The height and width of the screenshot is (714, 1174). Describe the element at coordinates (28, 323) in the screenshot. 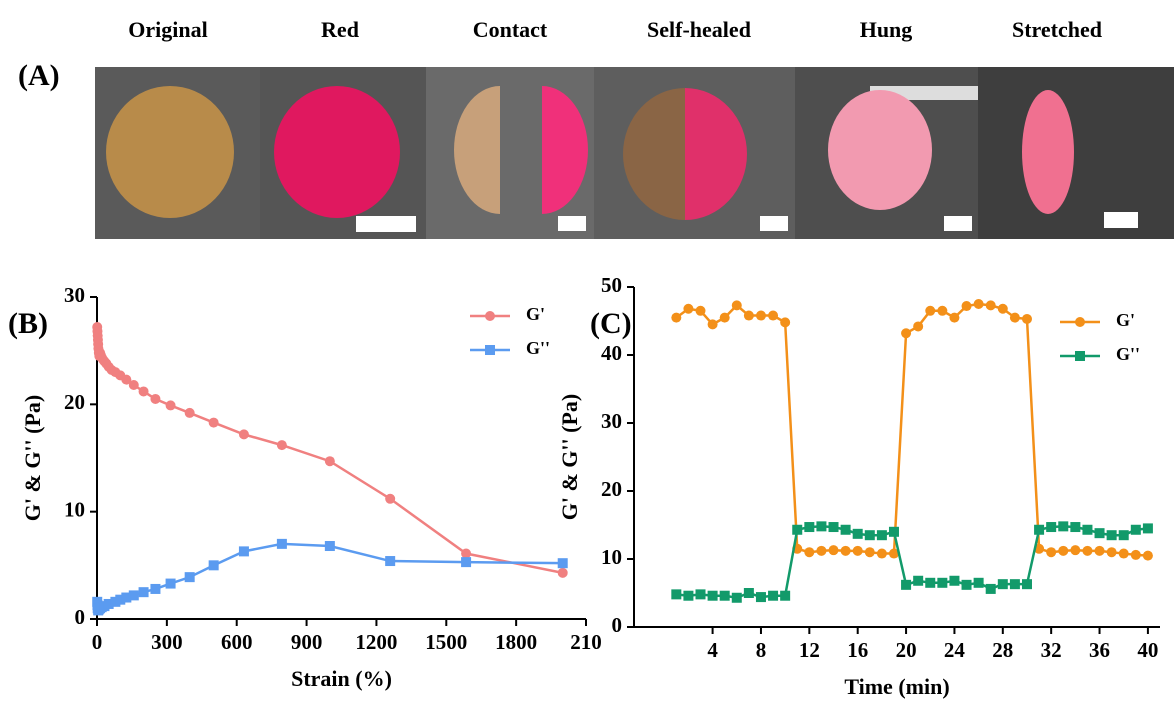

I see `panel-label: (B)` at that location.